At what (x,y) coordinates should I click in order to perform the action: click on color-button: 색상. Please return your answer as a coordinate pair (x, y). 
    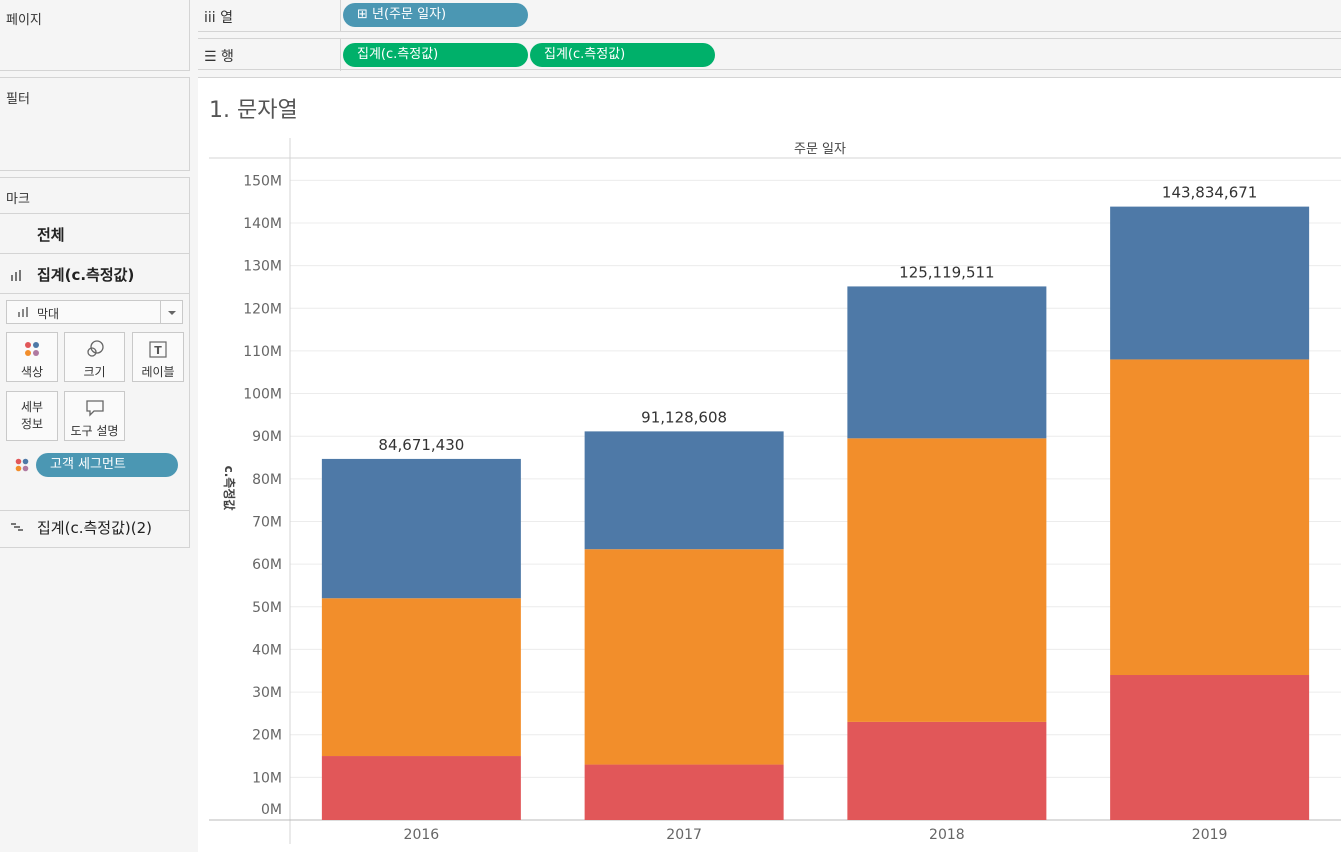
    Looking at the image, I should click on (32, 357).